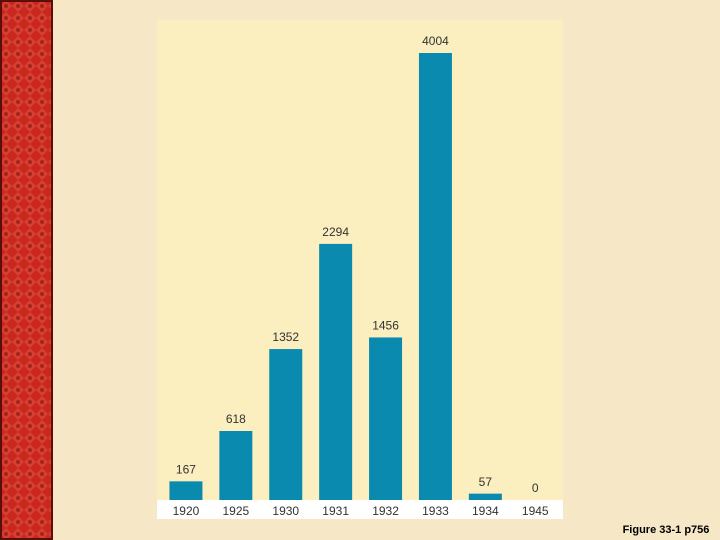  Describe the element at coordinates (186, 511) in the screenshot. I see `x-tick-label: 1920` at that location.